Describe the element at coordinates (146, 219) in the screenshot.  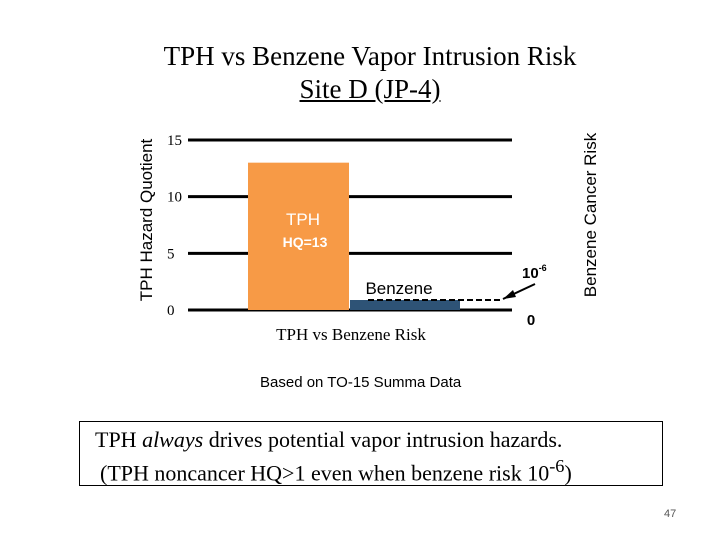
I see `y-axis-label-left: TPH Hazard Quotient` at that location.